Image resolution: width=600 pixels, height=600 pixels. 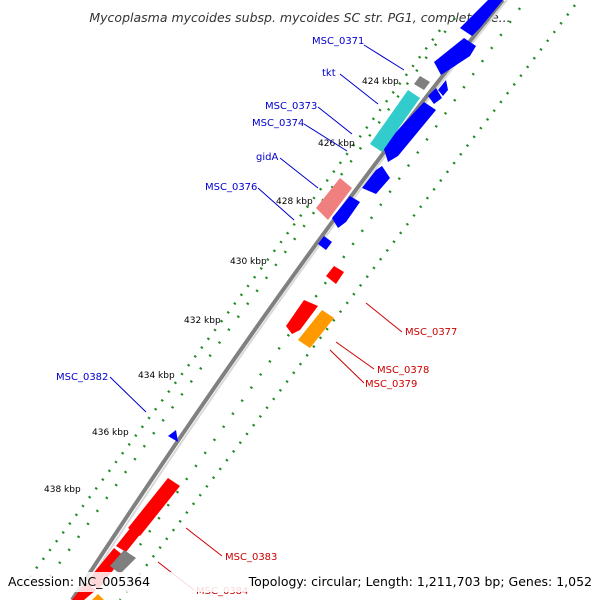 I want to click on gene-tkt-gray, so click(x=422, y=83).